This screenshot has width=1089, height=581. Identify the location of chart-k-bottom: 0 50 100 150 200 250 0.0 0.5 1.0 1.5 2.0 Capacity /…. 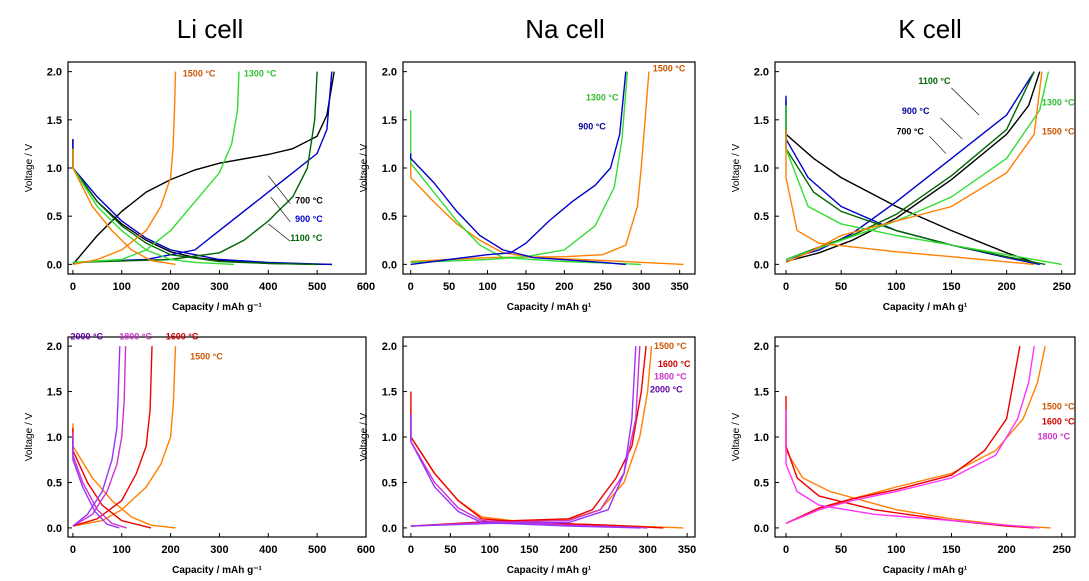
(903, 456).